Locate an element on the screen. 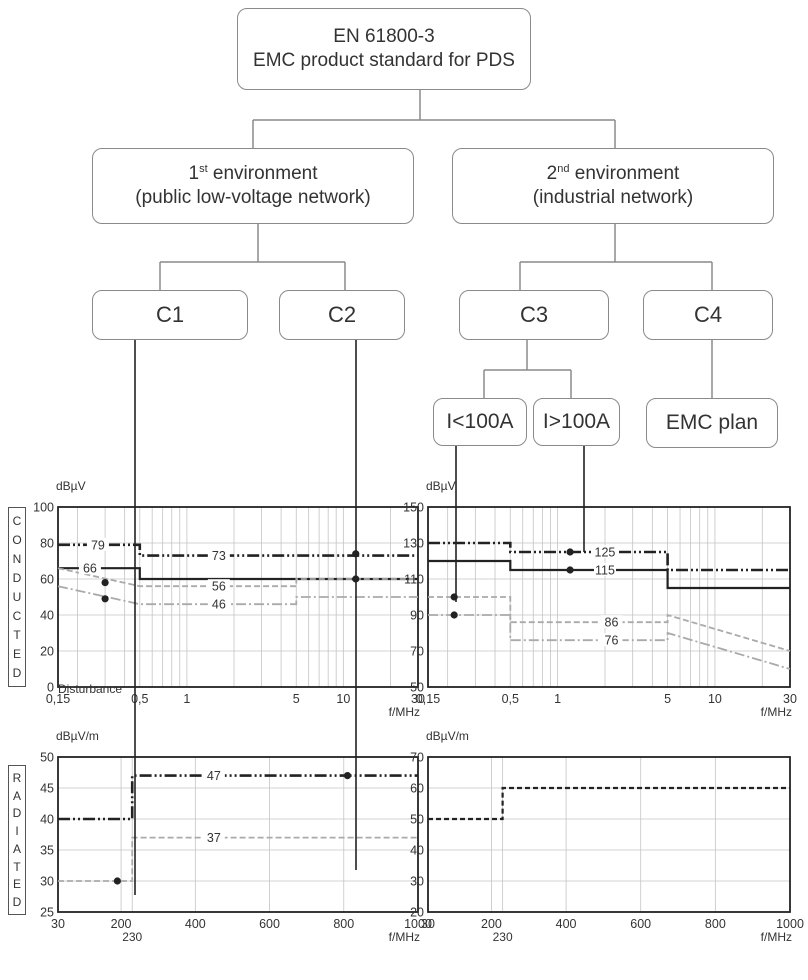 The image size is (808, 980). category-c2-label: C2 is located at coordinates (342, 315).